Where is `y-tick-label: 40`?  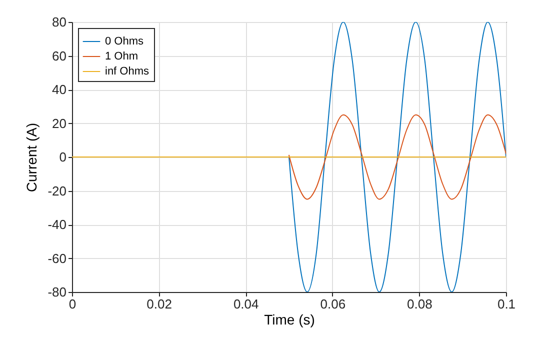
y-tick-label: 40 is located at coordinates (59, 89).